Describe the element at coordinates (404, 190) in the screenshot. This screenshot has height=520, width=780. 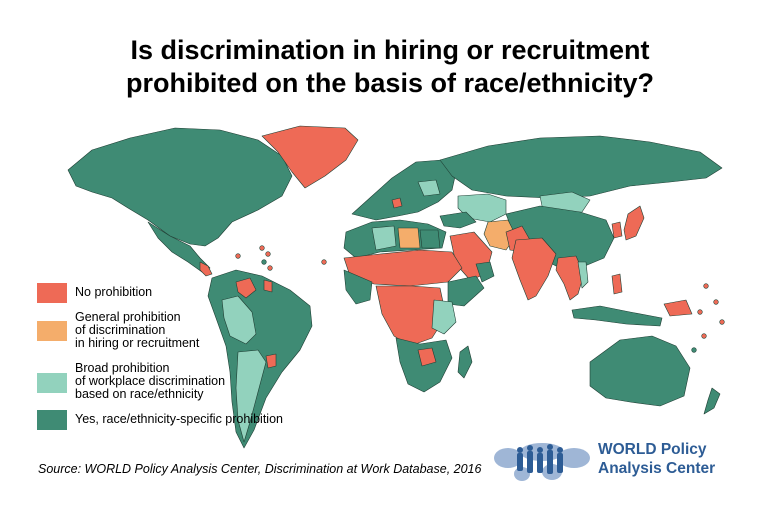
I see `region-europe` at that location.